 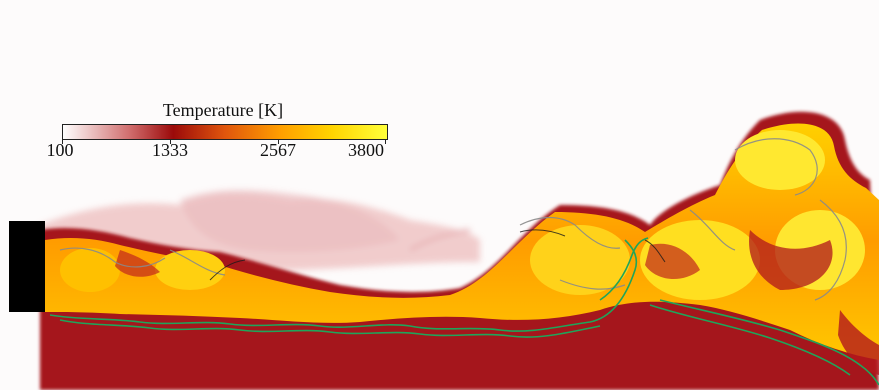 What do you see at coordinates (223, 110) in the screenshot?
I see `colorbar-title: Temperature [K]` at bounding box center [223, 110].